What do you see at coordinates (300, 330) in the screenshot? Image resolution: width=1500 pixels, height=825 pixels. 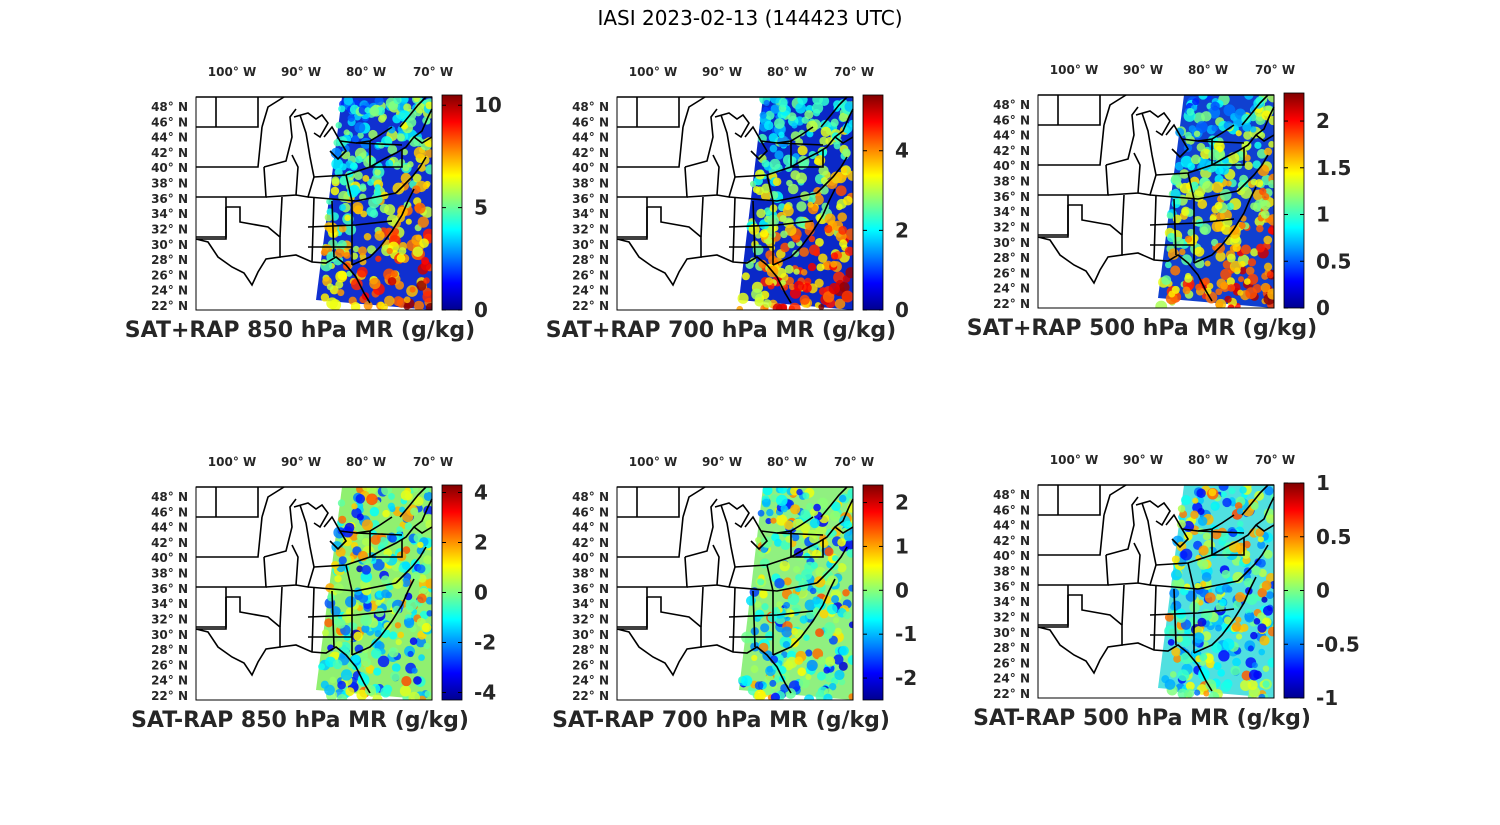 I see `subplot-title: SAT+RAP 850 hPa MR (g/kg)` at bounding box center [300, 330].